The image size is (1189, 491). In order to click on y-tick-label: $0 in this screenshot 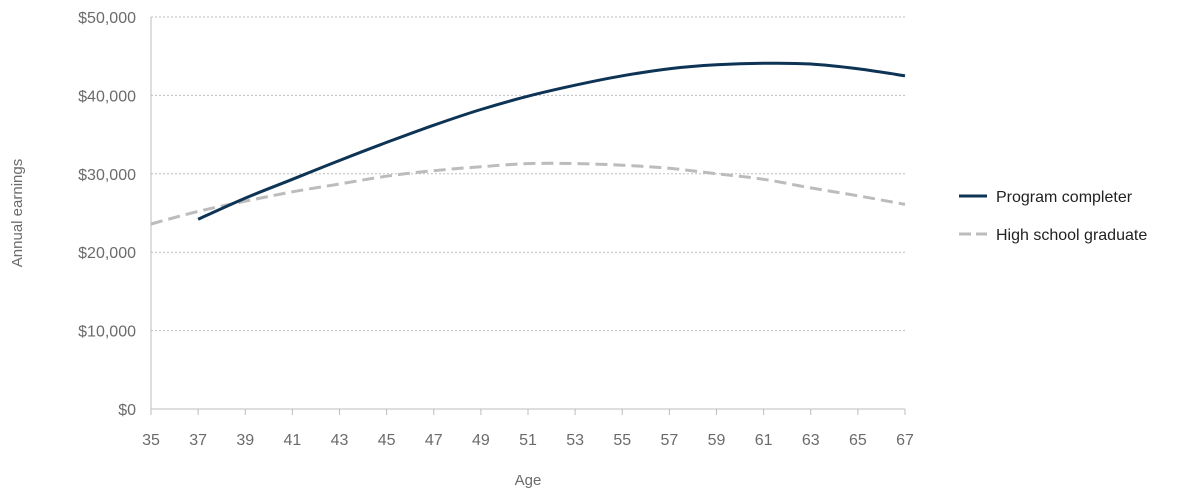, I will do `click(127, 410)`.